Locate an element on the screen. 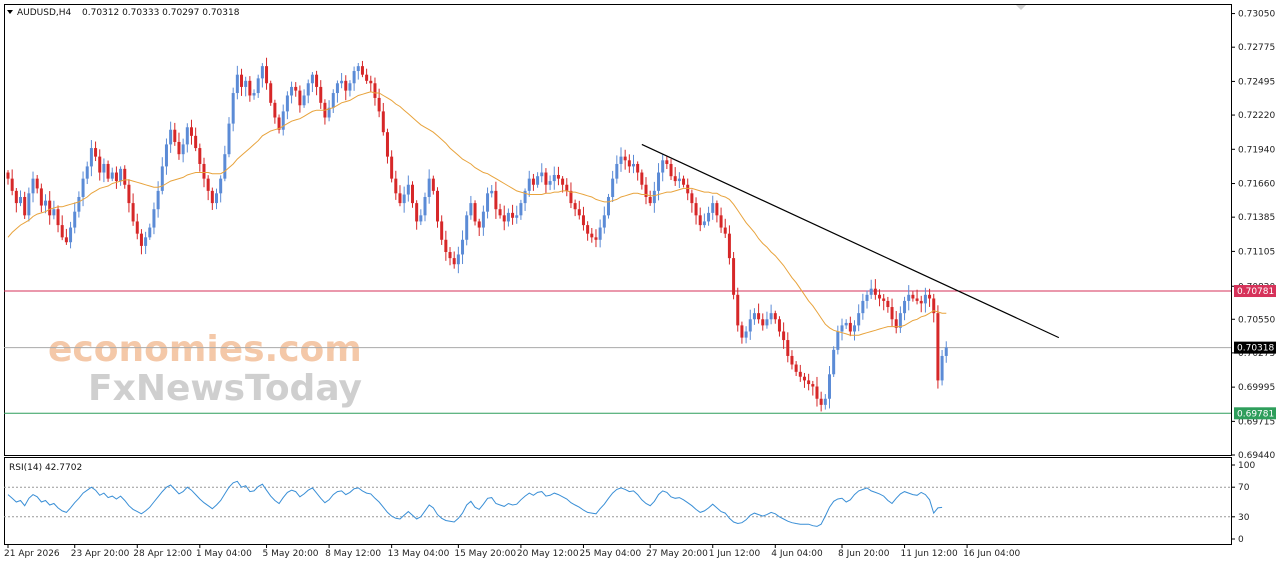 The width and height of the screenshot is (1280, 571). rsi-line is located at coordinates (475, 503).